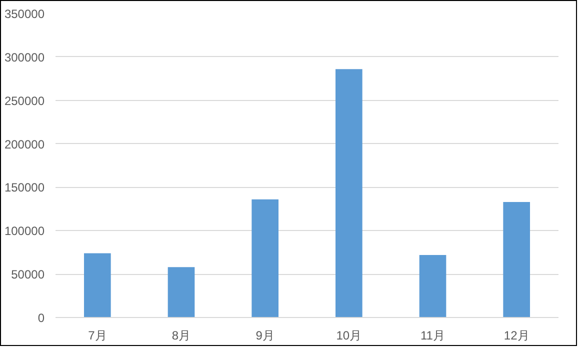  Describe the element at coordinates (349, 335) in the screenshot. I see `x-tick-label: 10月` at that location.